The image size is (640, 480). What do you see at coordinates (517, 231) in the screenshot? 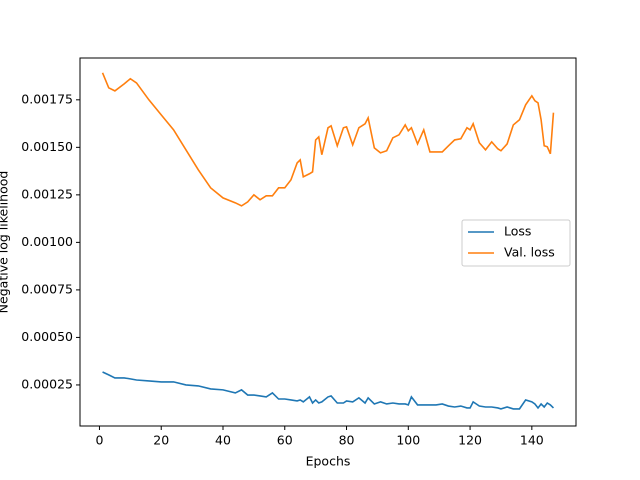
I see `legend-label: Loss` at bounding box center [517, 231].